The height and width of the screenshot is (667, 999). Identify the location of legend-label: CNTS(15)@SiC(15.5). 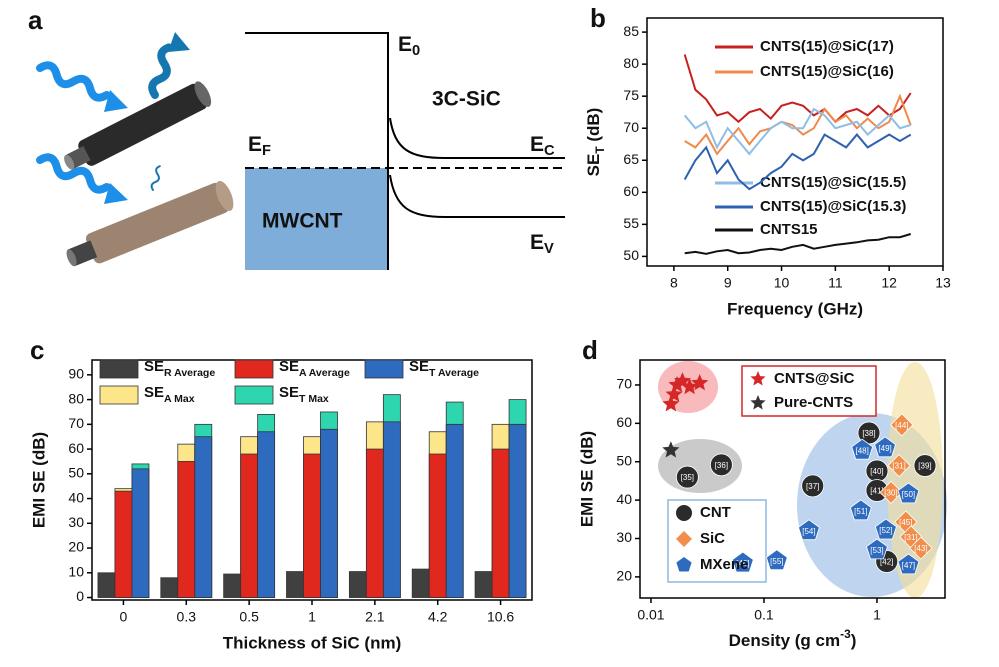
(833, 182).